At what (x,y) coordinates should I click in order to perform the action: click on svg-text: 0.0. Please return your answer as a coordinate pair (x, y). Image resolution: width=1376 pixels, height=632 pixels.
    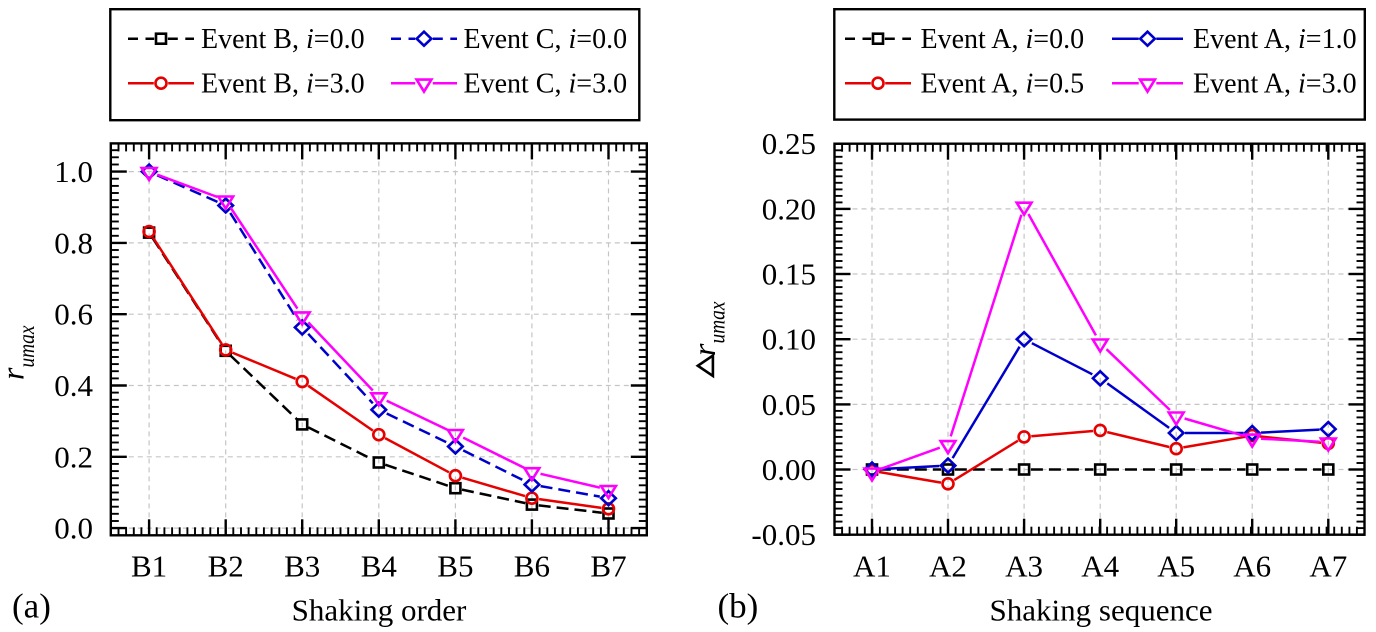
    Looking at the image, I should click on (73, 528).